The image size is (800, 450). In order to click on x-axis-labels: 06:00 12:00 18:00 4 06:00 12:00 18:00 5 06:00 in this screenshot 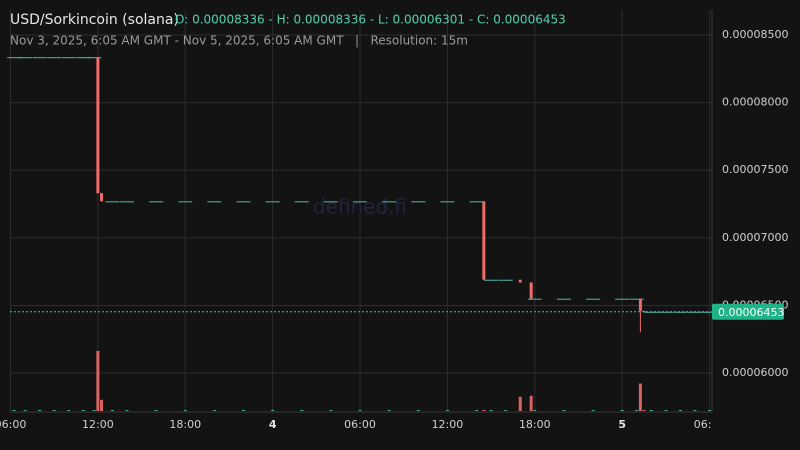, I will do `click(363, 424)`.